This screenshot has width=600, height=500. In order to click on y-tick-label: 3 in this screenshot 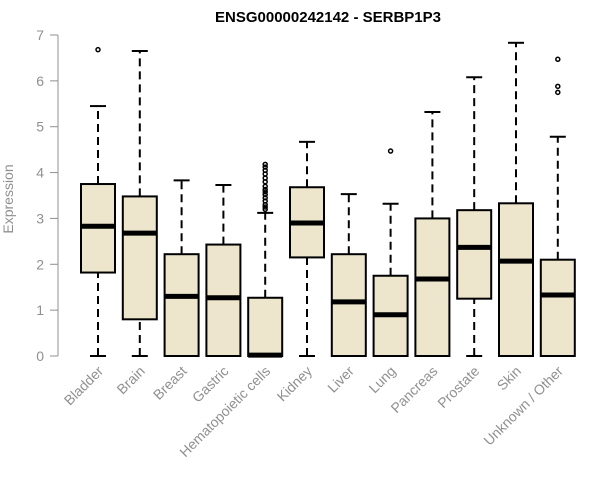, I will do `click(40, 218)`.